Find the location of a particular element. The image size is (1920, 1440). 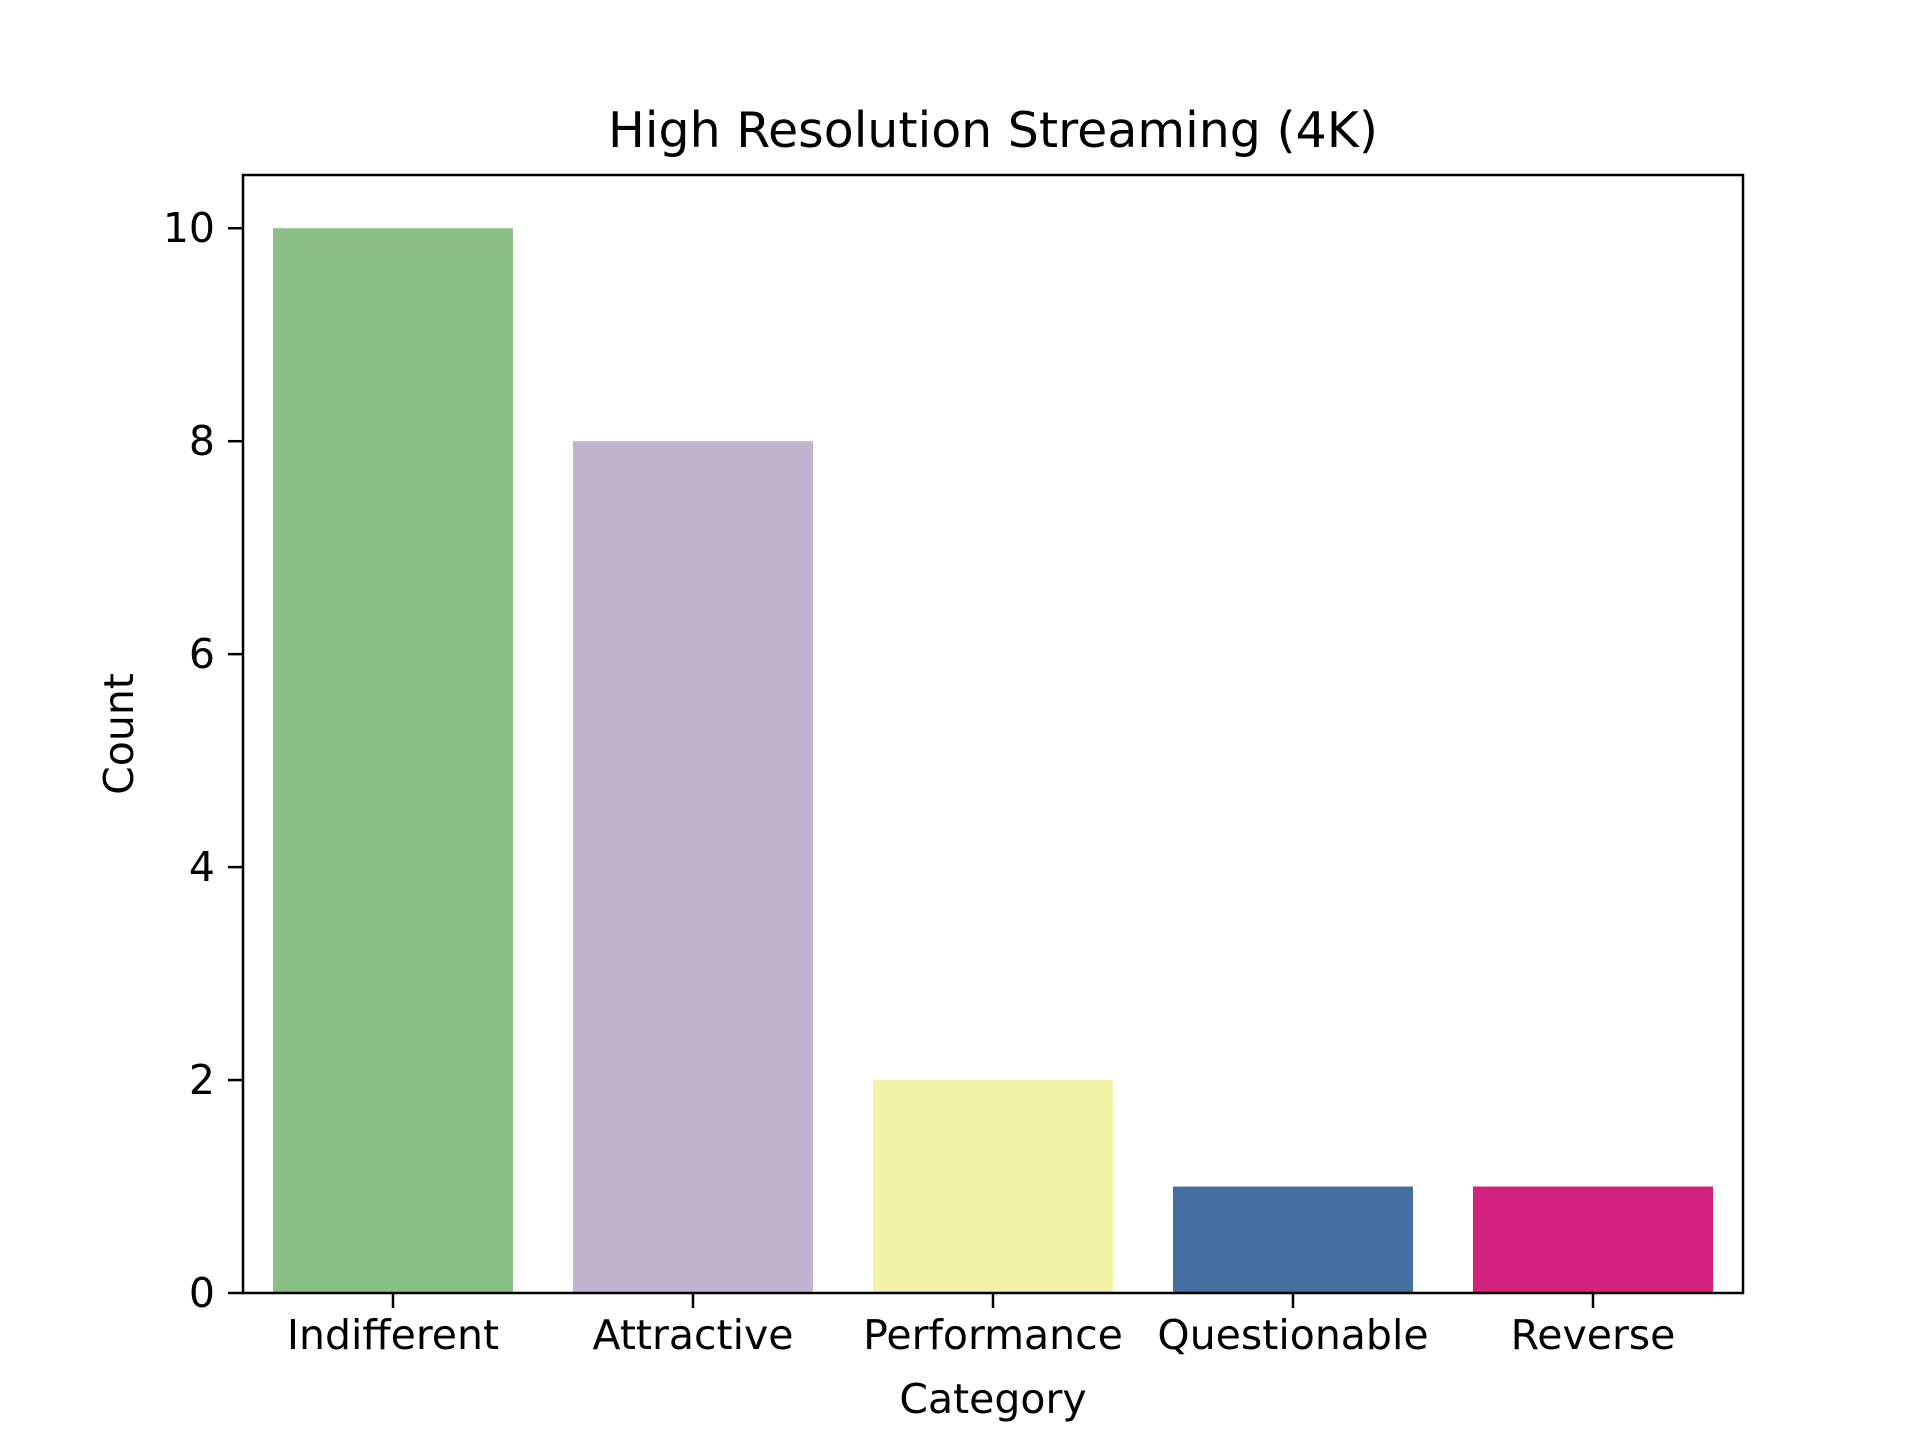

bar-attractive is located at coordinates (693, 867).